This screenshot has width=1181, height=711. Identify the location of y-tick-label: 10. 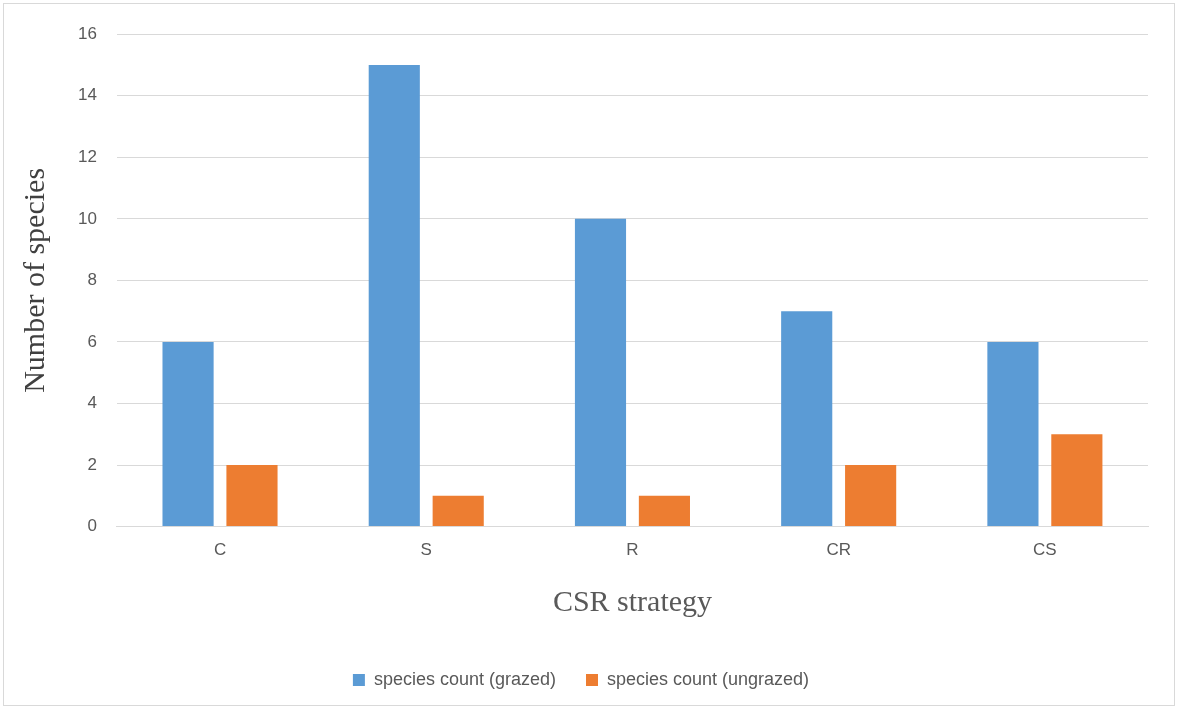
(87, 218).